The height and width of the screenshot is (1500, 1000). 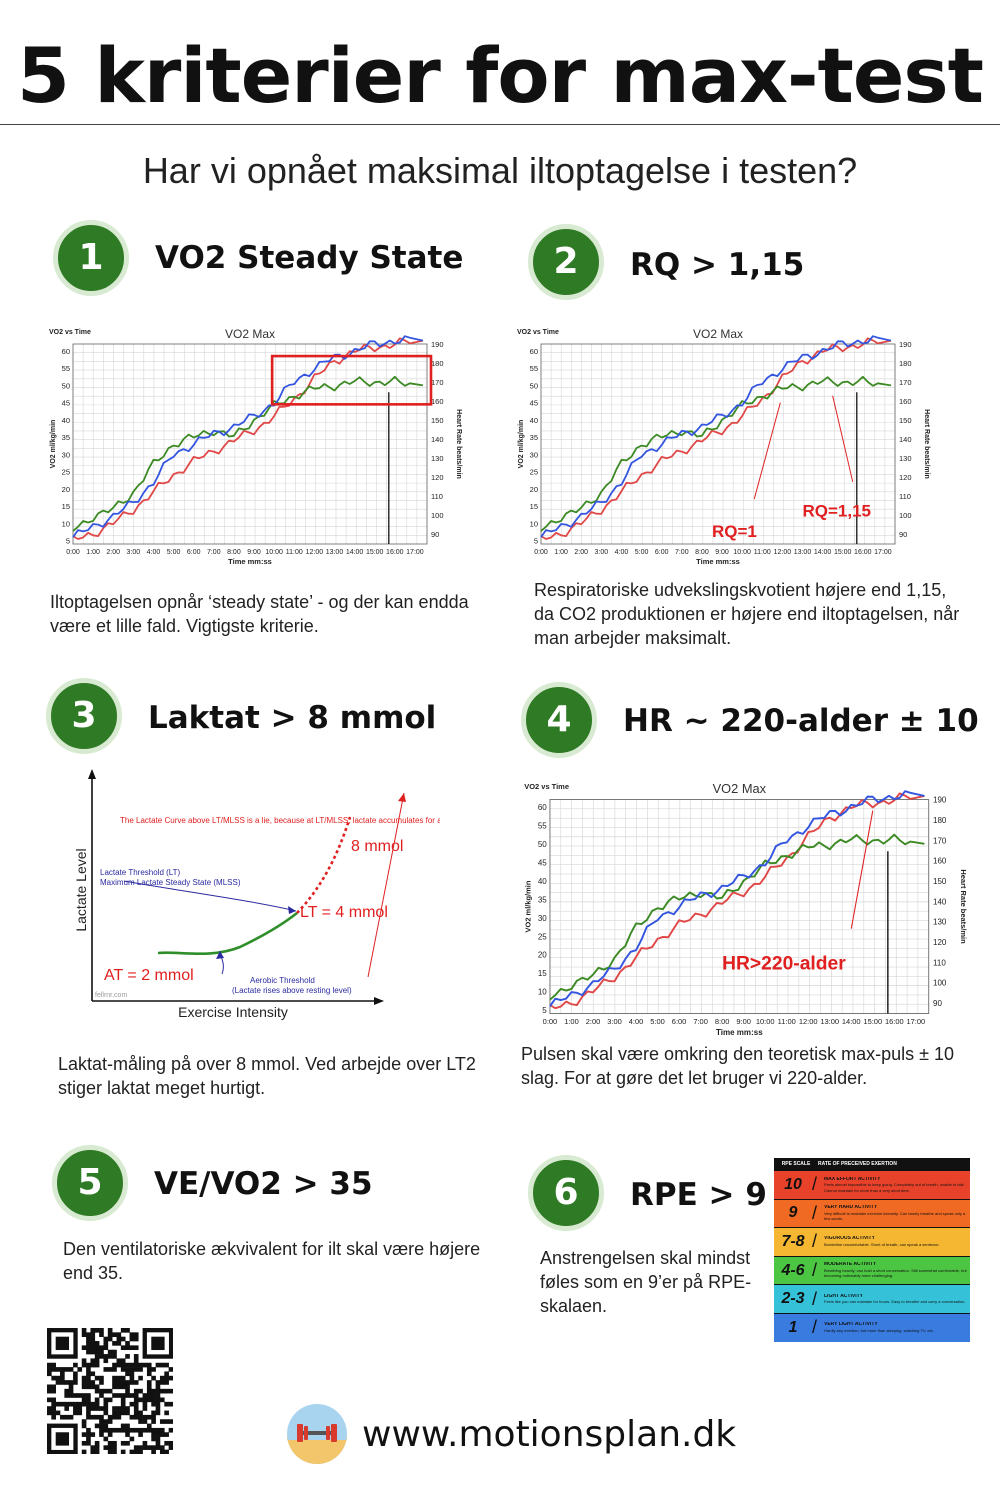 What do you see at coordinates (90, 1183) in the screenshot?
I see `badge-5: 5` at bounding box center [90, 1183].